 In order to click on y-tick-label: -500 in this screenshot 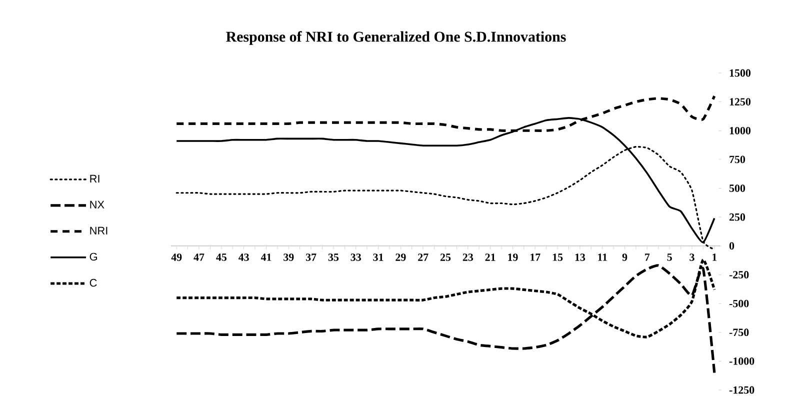, I will do `click(739, 304)`.